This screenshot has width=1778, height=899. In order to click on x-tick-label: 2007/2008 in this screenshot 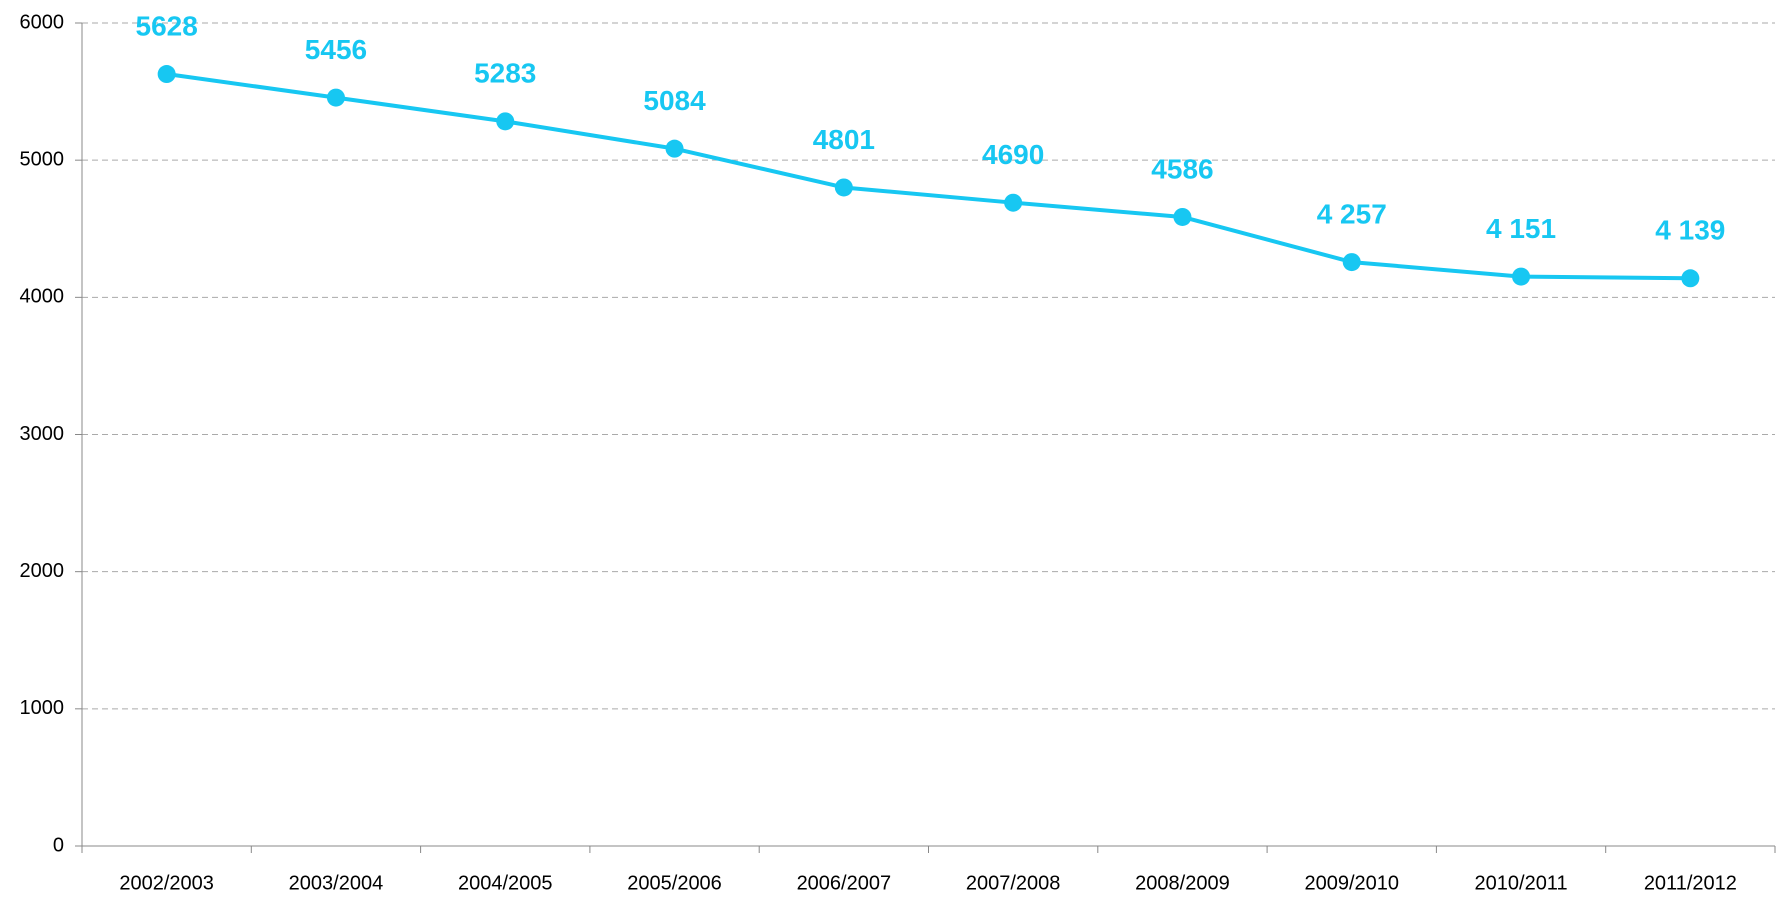, I will do `click(1013, 883)`.